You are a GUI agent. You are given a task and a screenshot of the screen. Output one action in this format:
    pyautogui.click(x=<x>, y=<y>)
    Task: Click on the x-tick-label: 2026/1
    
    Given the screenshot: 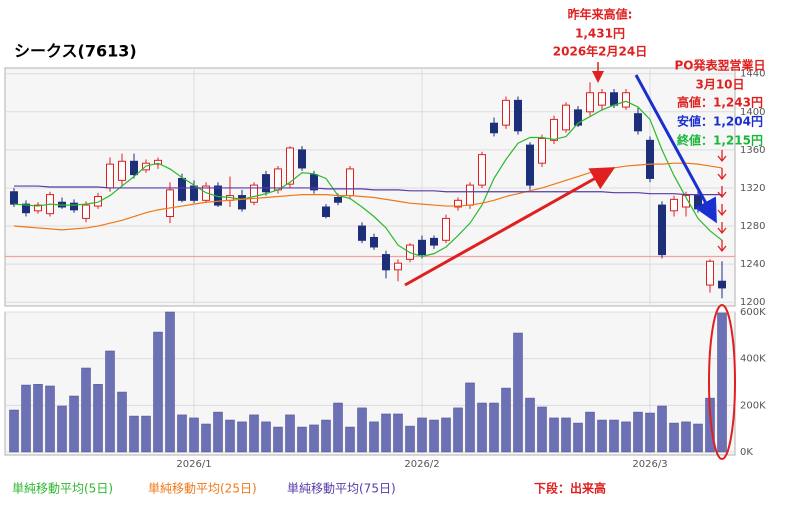 What is the action you would take?
    pyautogui.click(x=193, y=464)
    